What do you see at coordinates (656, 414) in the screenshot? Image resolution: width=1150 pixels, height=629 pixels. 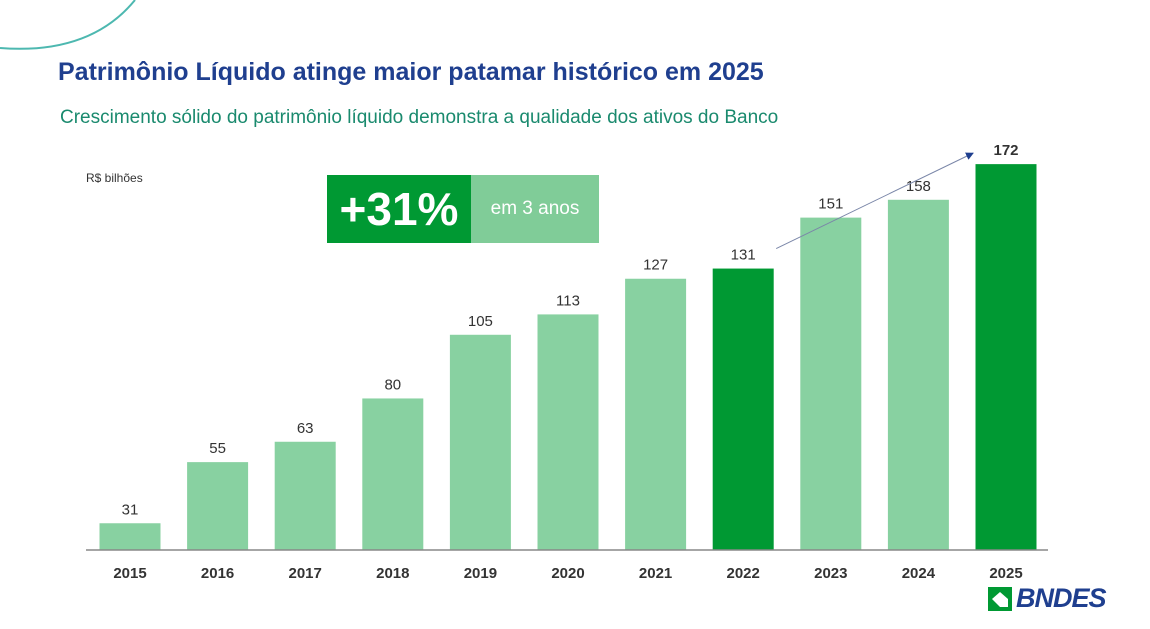 I see `bar-2021` at bounding box center [656, 414].